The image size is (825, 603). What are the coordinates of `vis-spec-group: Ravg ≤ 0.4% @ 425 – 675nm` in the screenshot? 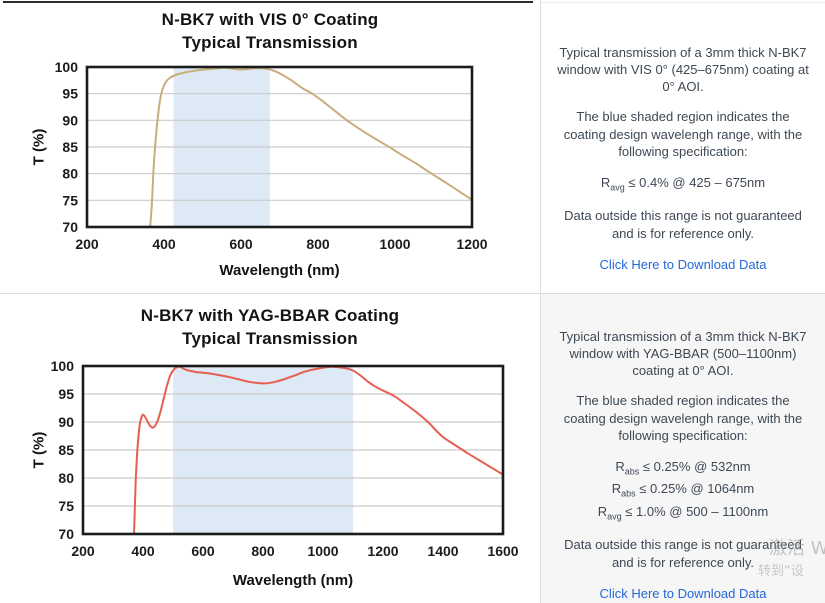 It's located at (683, 184).